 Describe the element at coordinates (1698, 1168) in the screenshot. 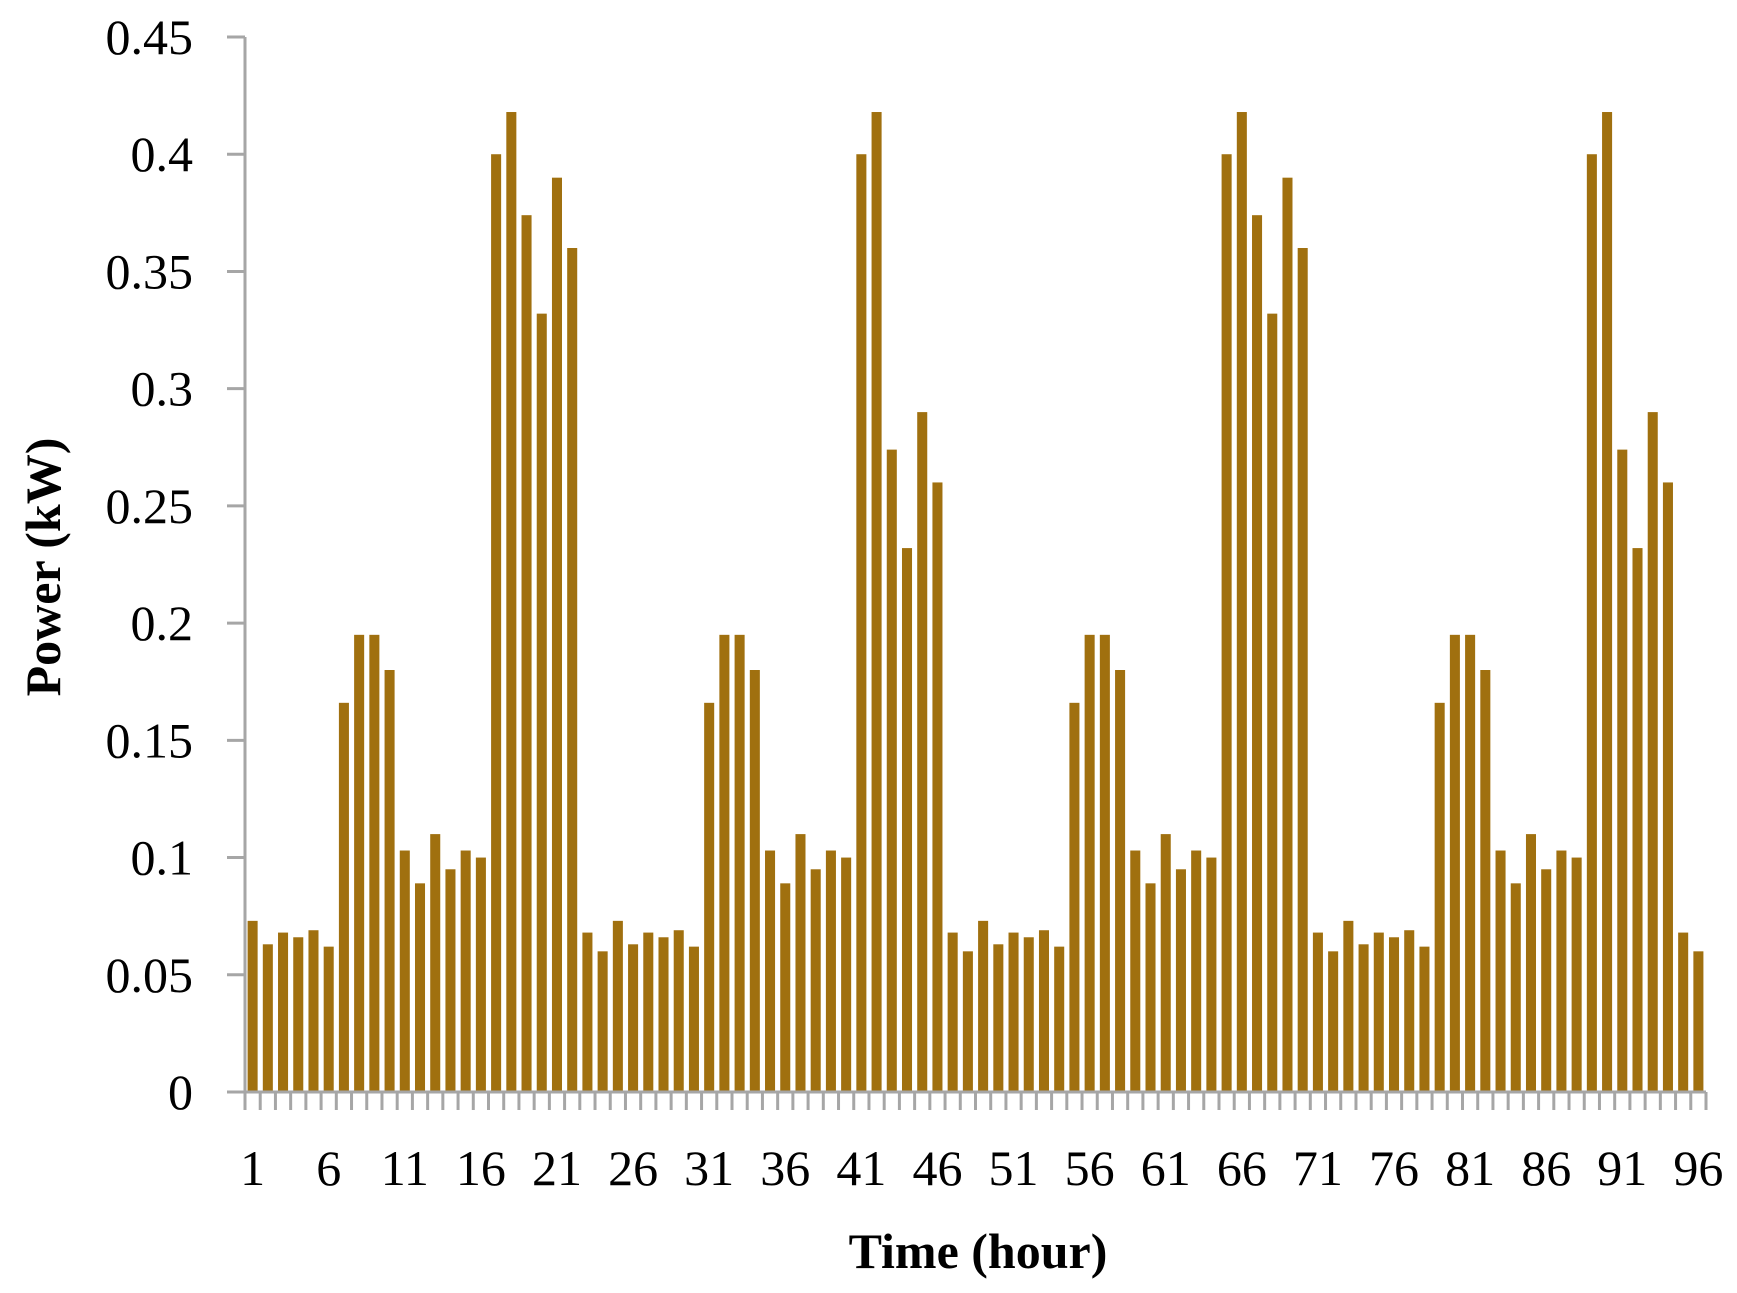

I see `x-tick-label: 96` at that location.